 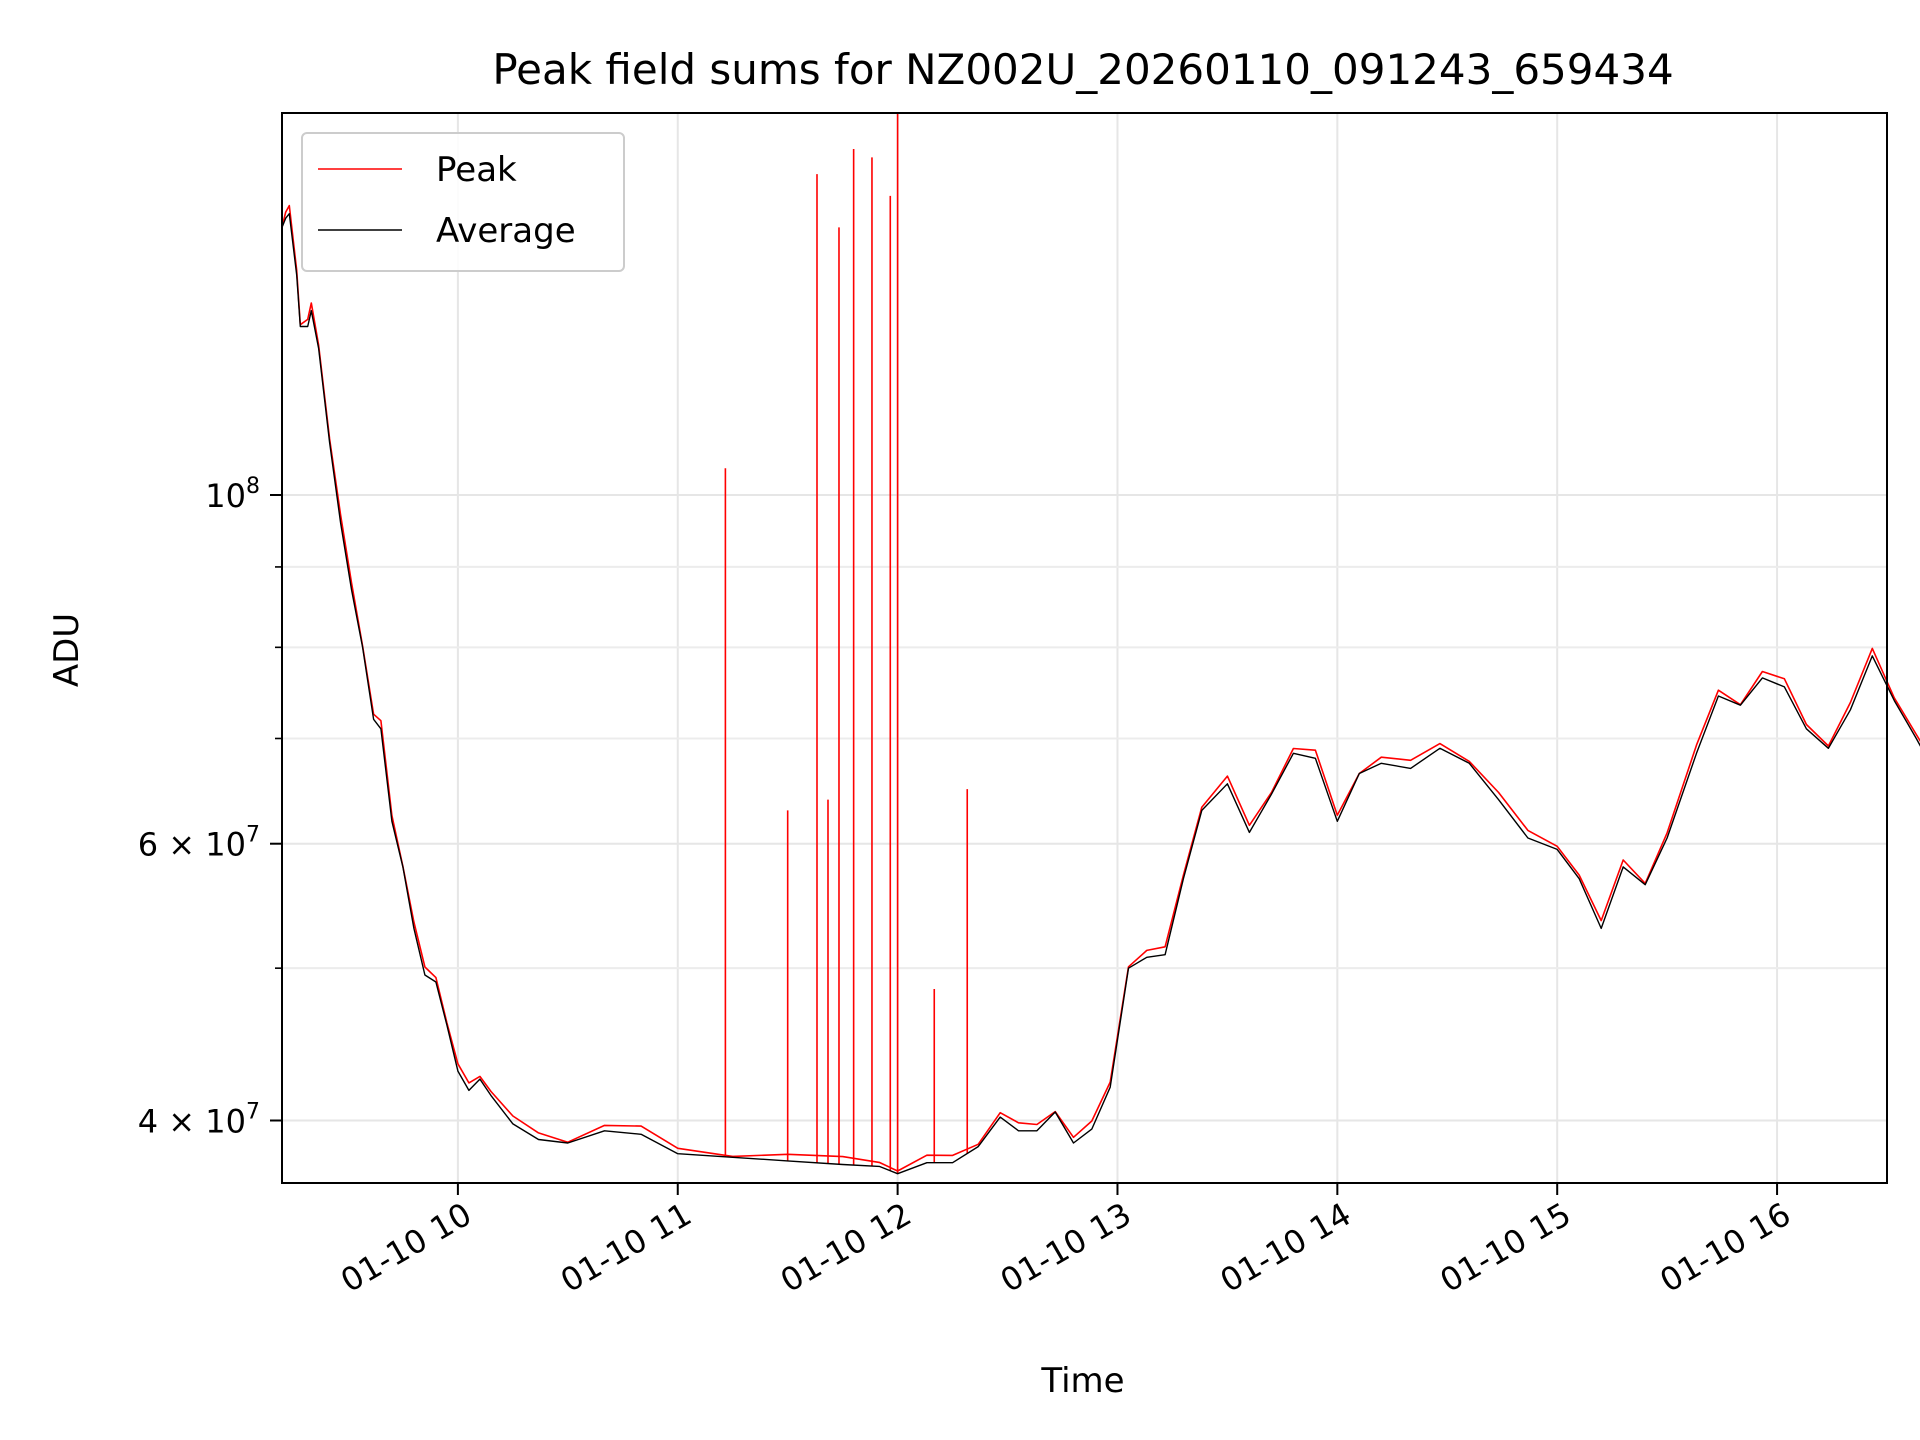 I want to click on legend-label-peak: Peak, so click(x=476, y=170).